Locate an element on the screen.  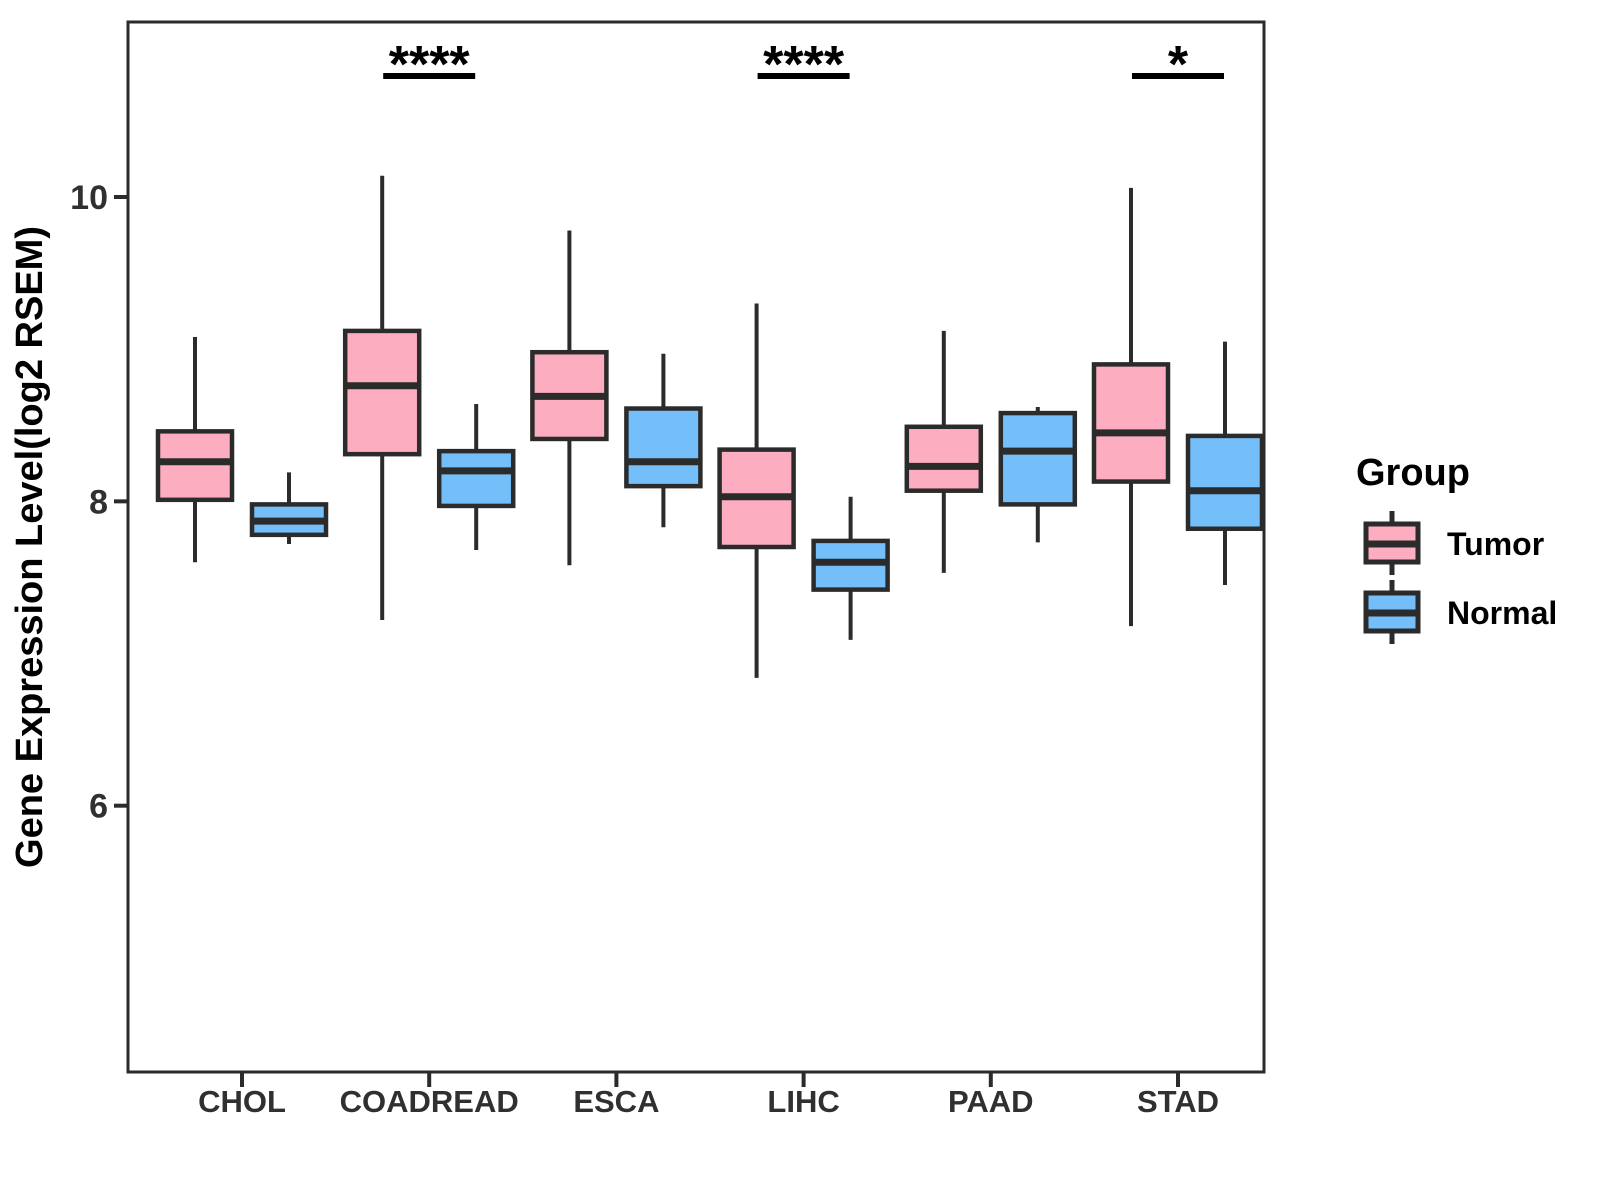
significance-stars-coadread: **** is located at coordinates (430, 65).